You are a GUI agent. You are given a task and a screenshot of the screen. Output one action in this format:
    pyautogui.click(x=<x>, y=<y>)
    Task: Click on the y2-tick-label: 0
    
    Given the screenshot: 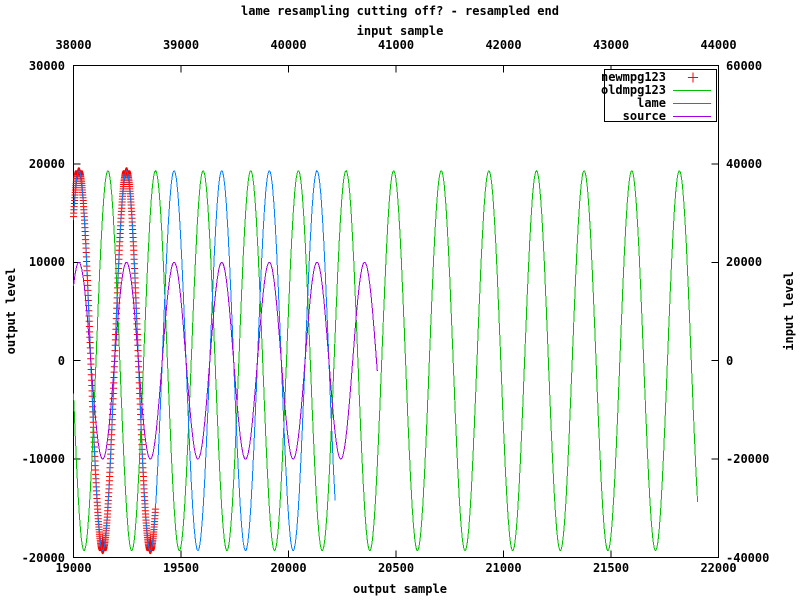 What is the action you would take?
    pyautogui.click(x=730, y=360)
    